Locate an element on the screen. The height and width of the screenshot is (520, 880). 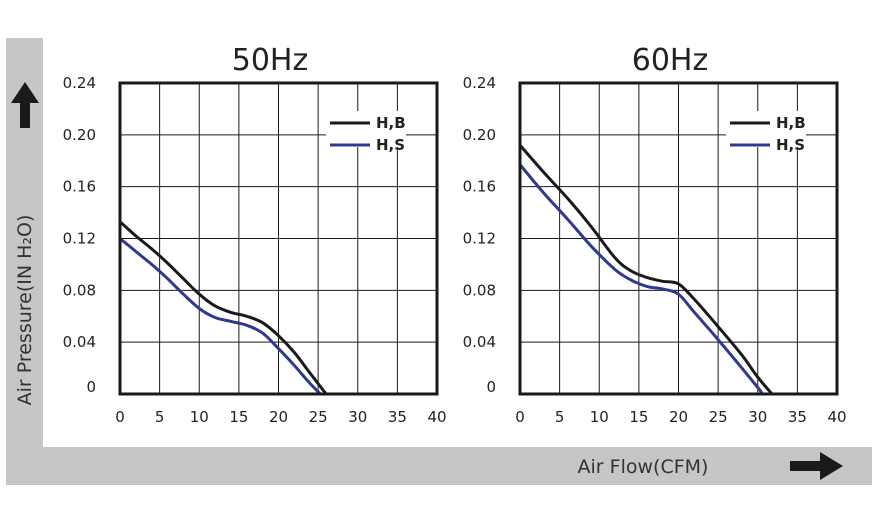
y-axis-title: Air Pressure(IN H₂O) is located at coordinates (25, 310).